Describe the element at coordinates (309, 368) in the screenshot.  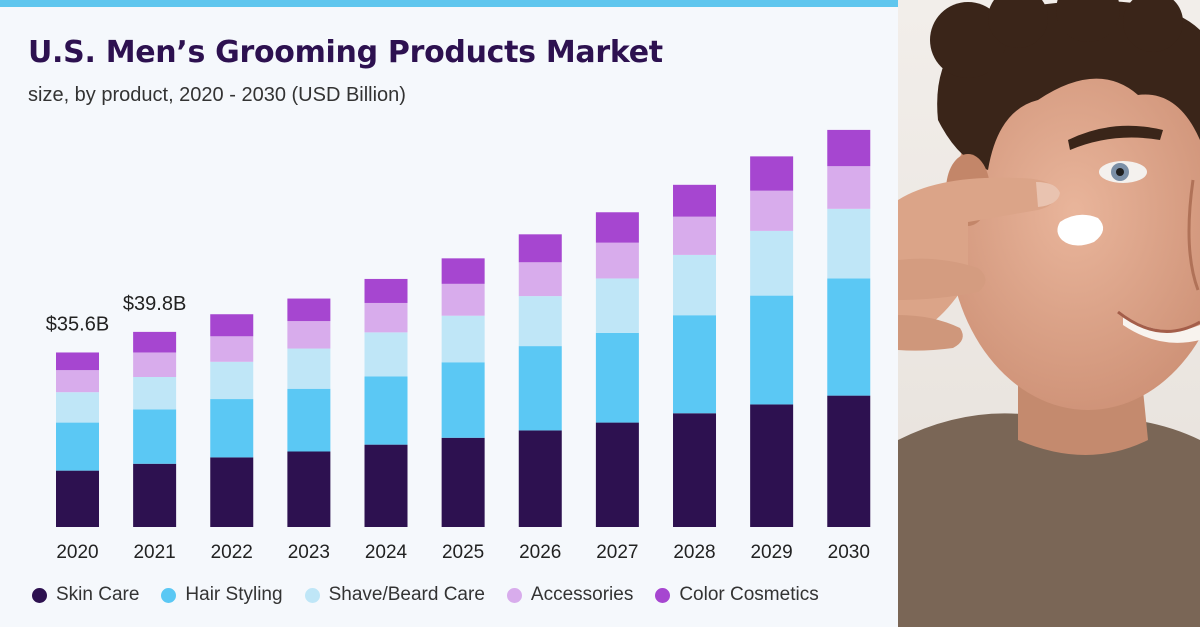
I see `bar-segment-shave-beard-care-2023` at that location.